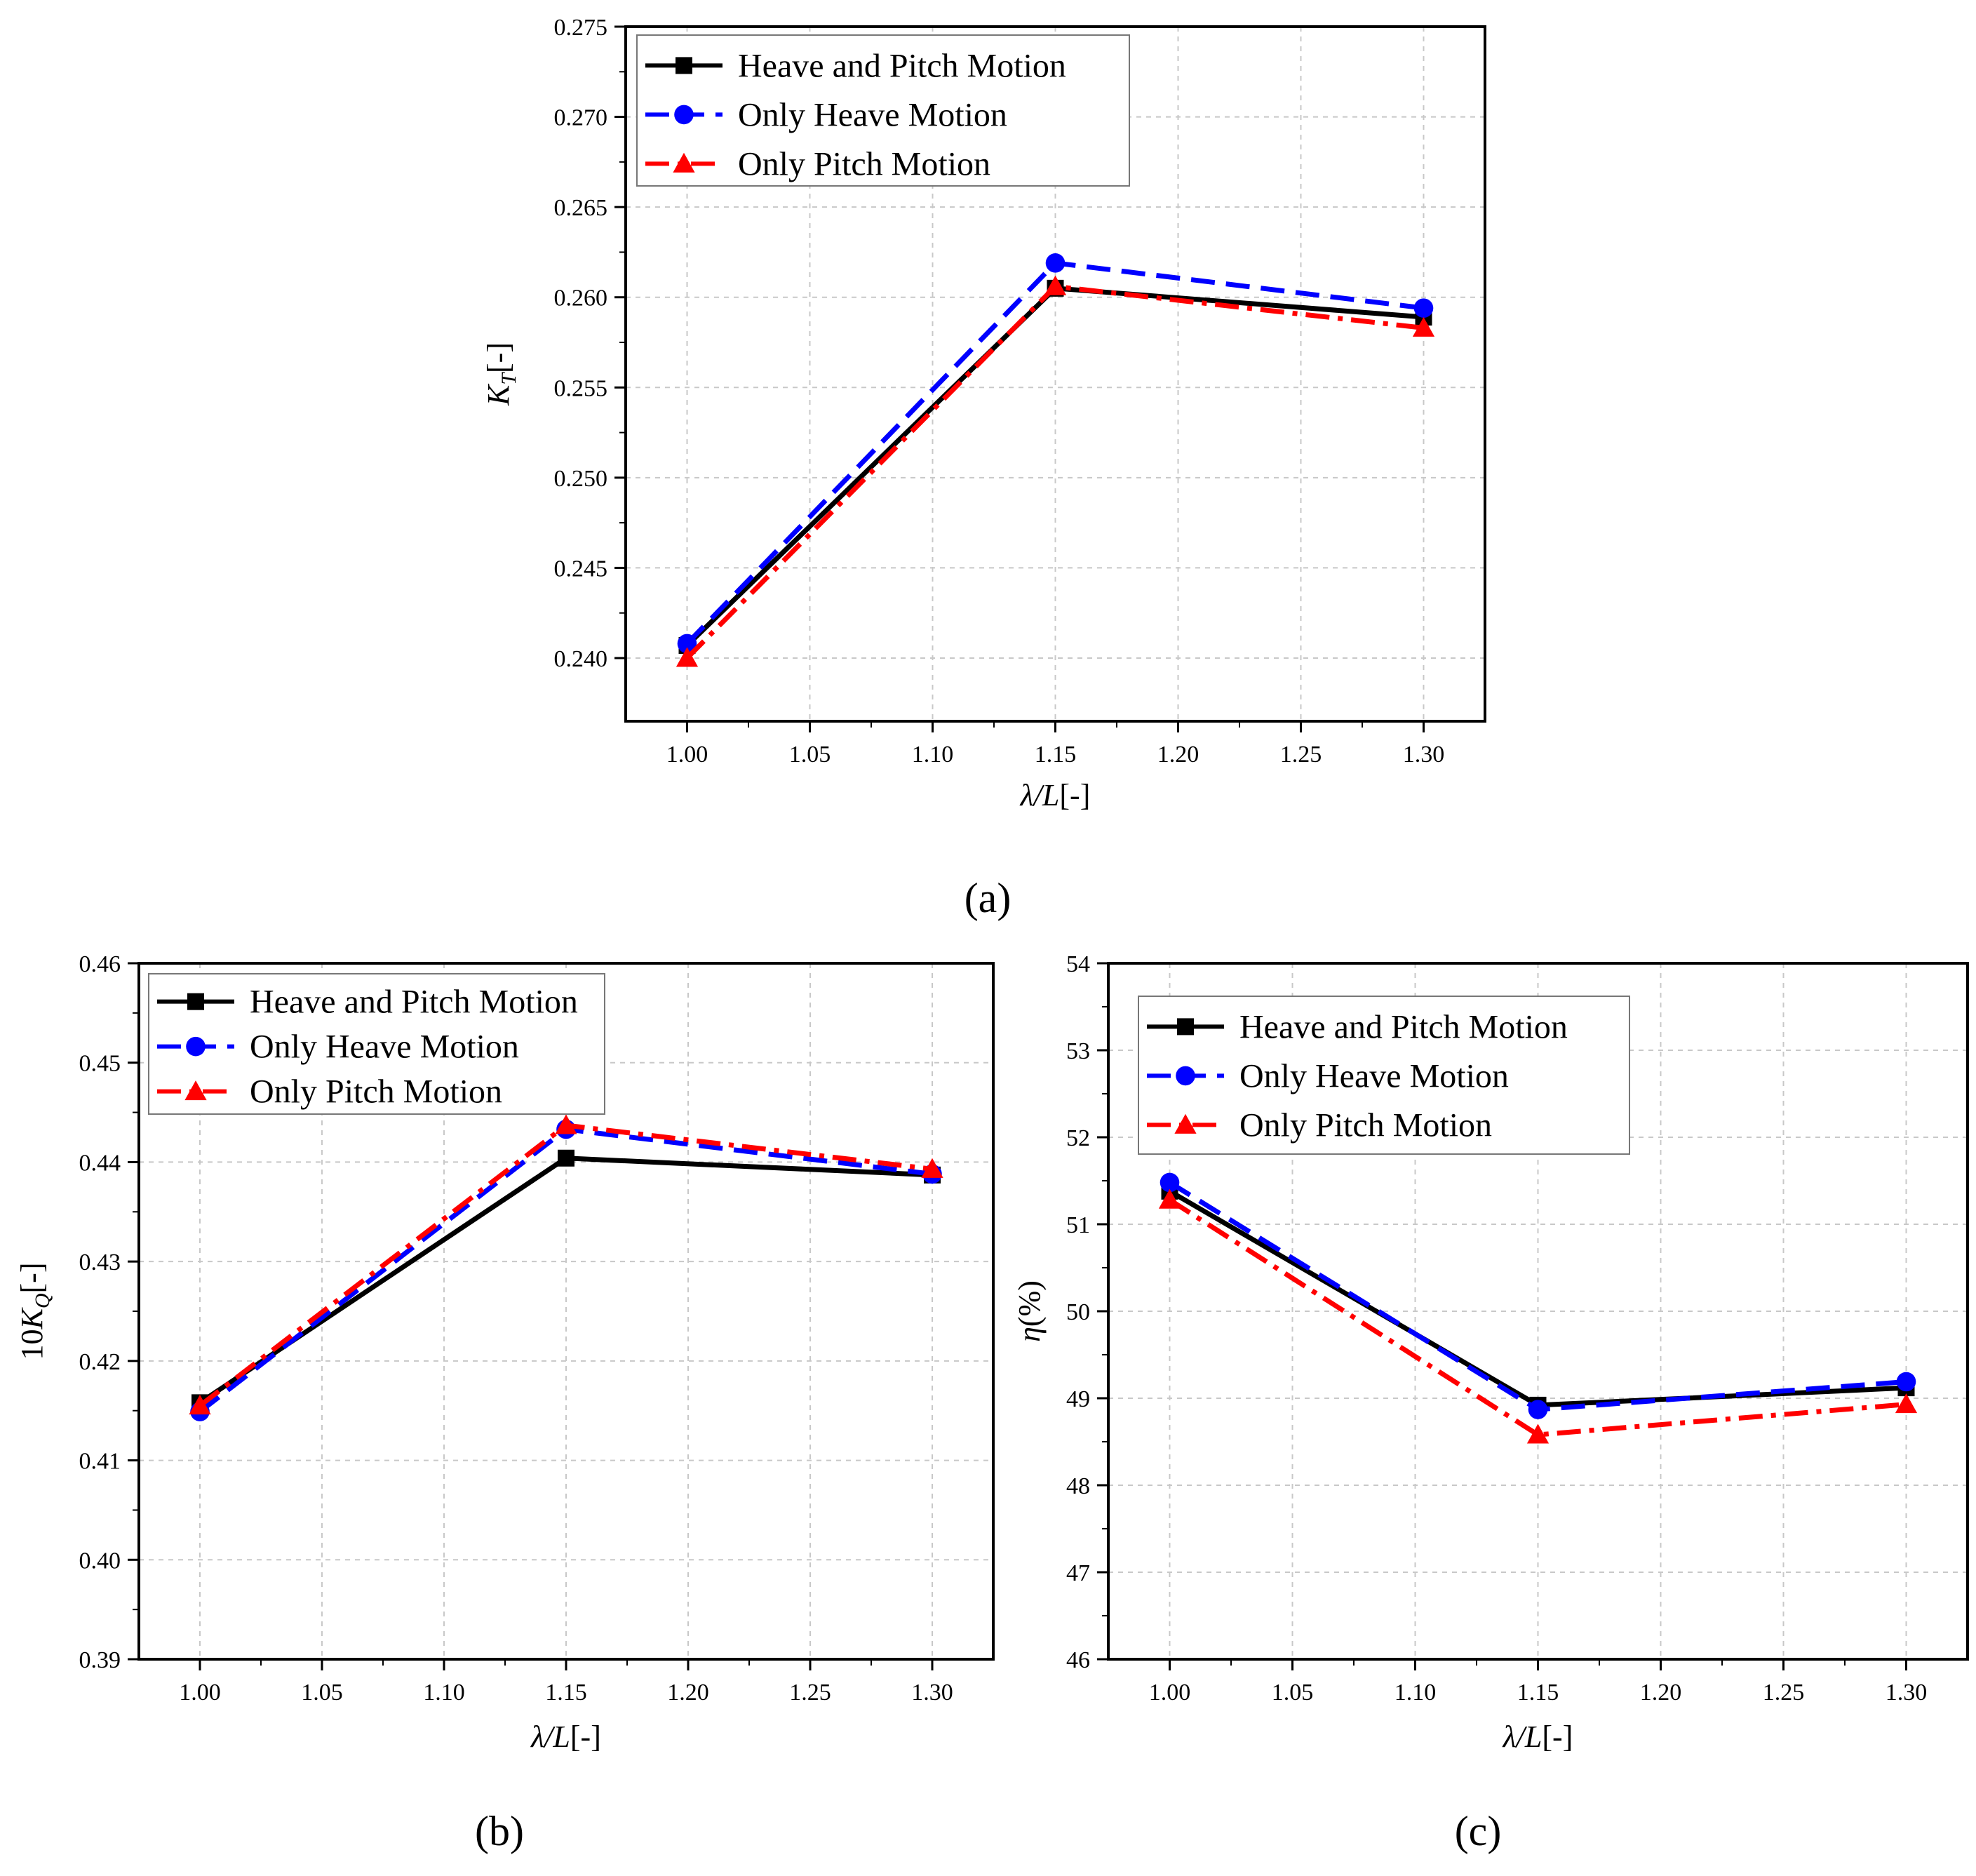 The width and height of the screenshot is (1976, 1876). I want to click on panel-label-a: (a), so click(988, 898).